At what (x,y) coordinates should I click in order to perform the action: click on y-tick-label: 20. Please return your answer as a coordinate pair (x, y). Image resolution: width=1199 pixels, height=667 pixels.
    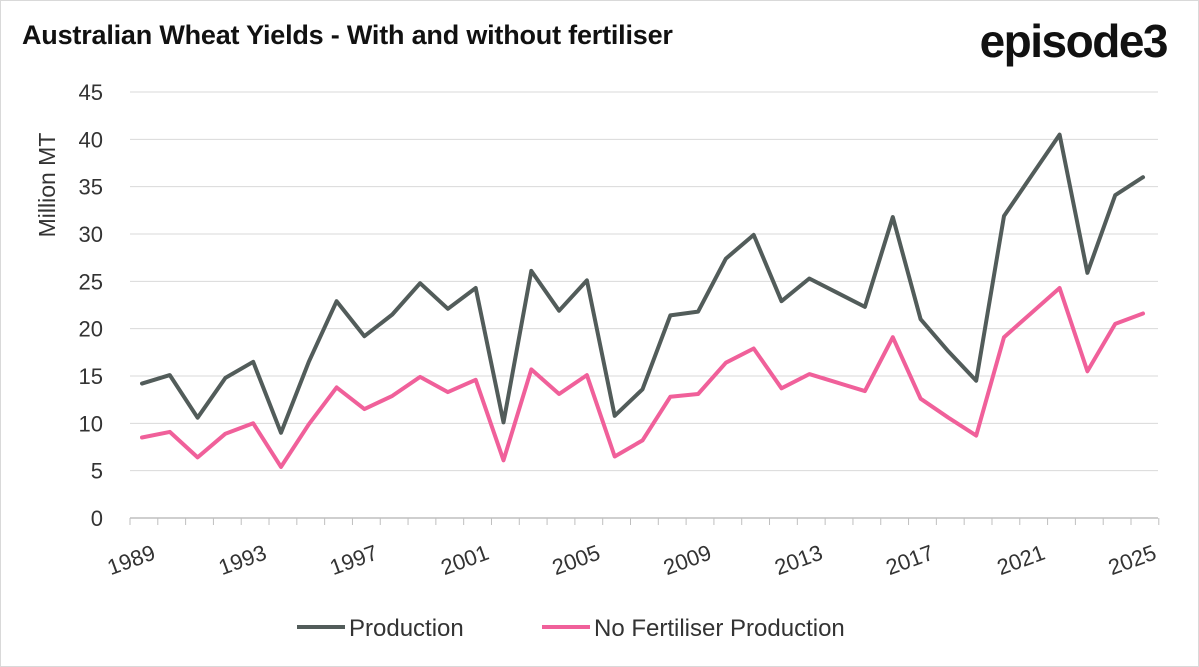
    Looking at the image, I should click on (91, 329).